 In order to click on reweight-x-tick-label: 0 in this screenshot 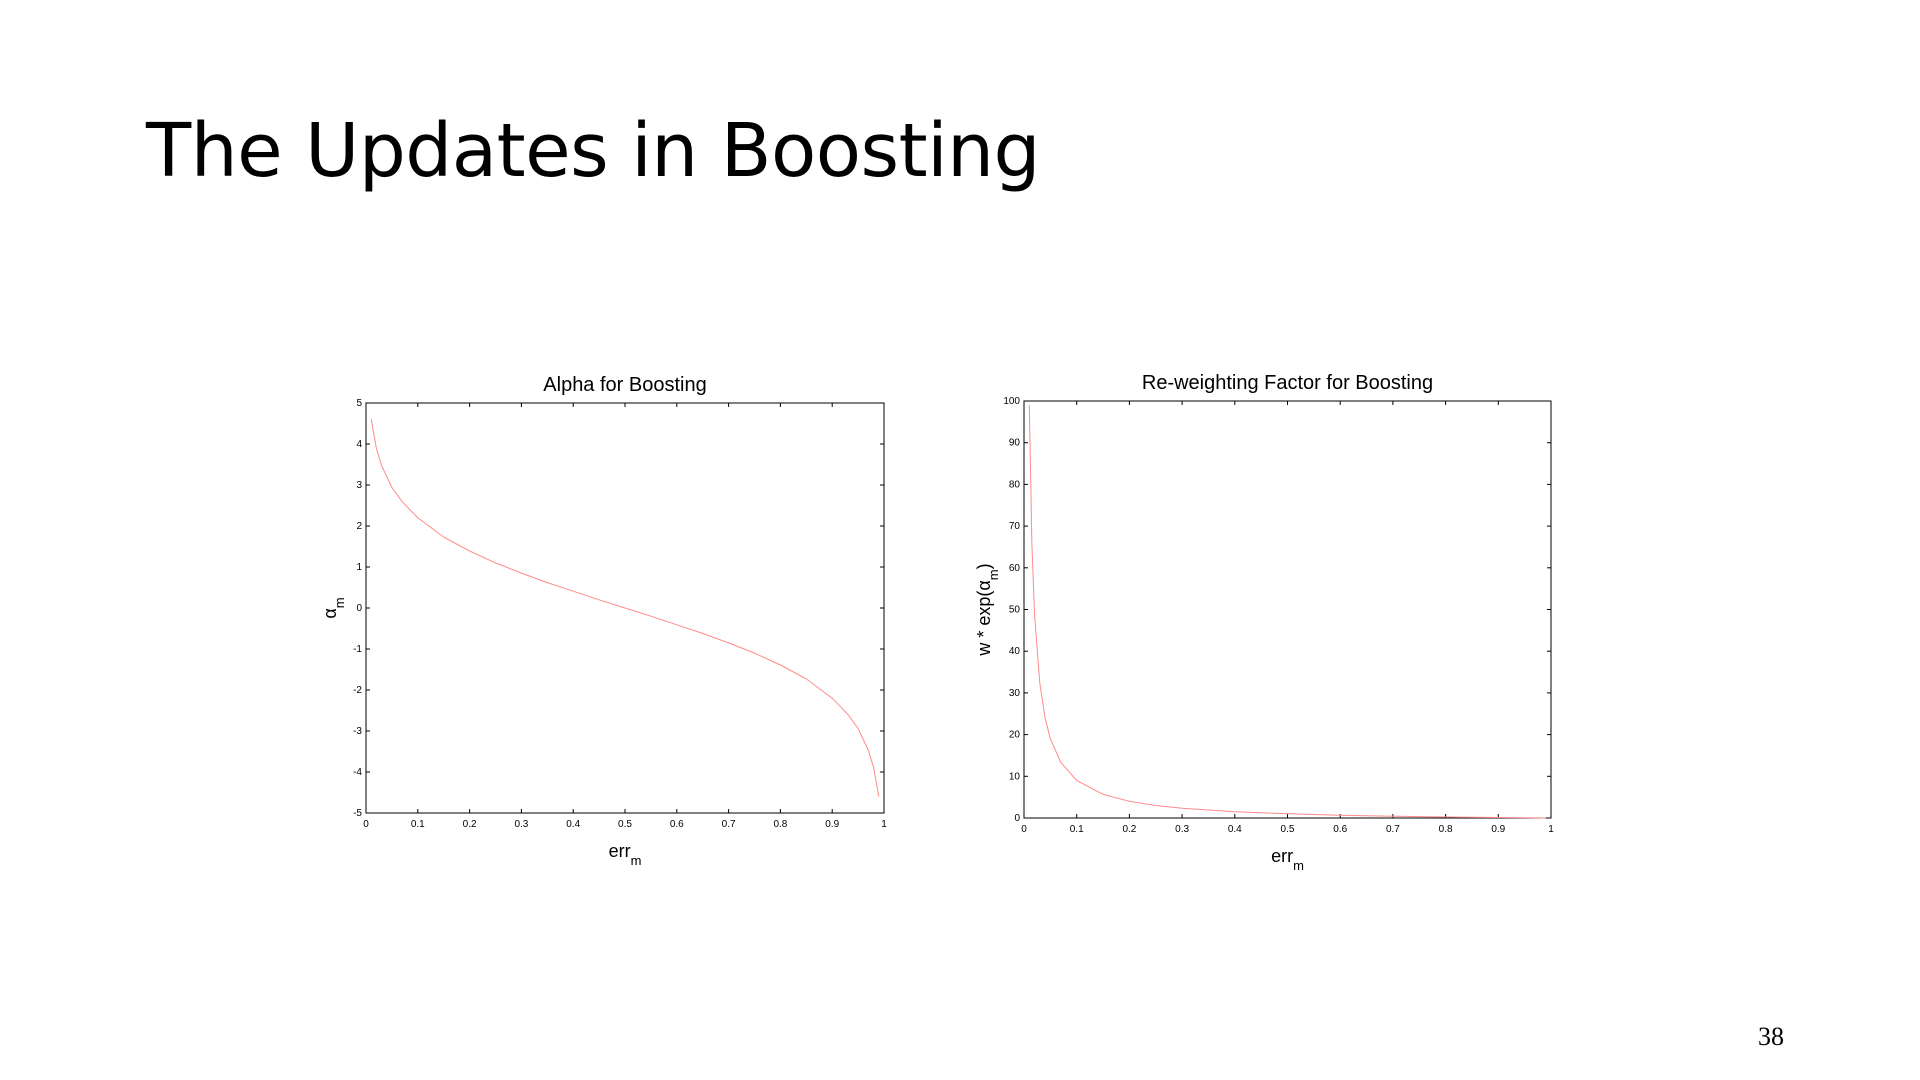, I will do `click(1024, 829)`.